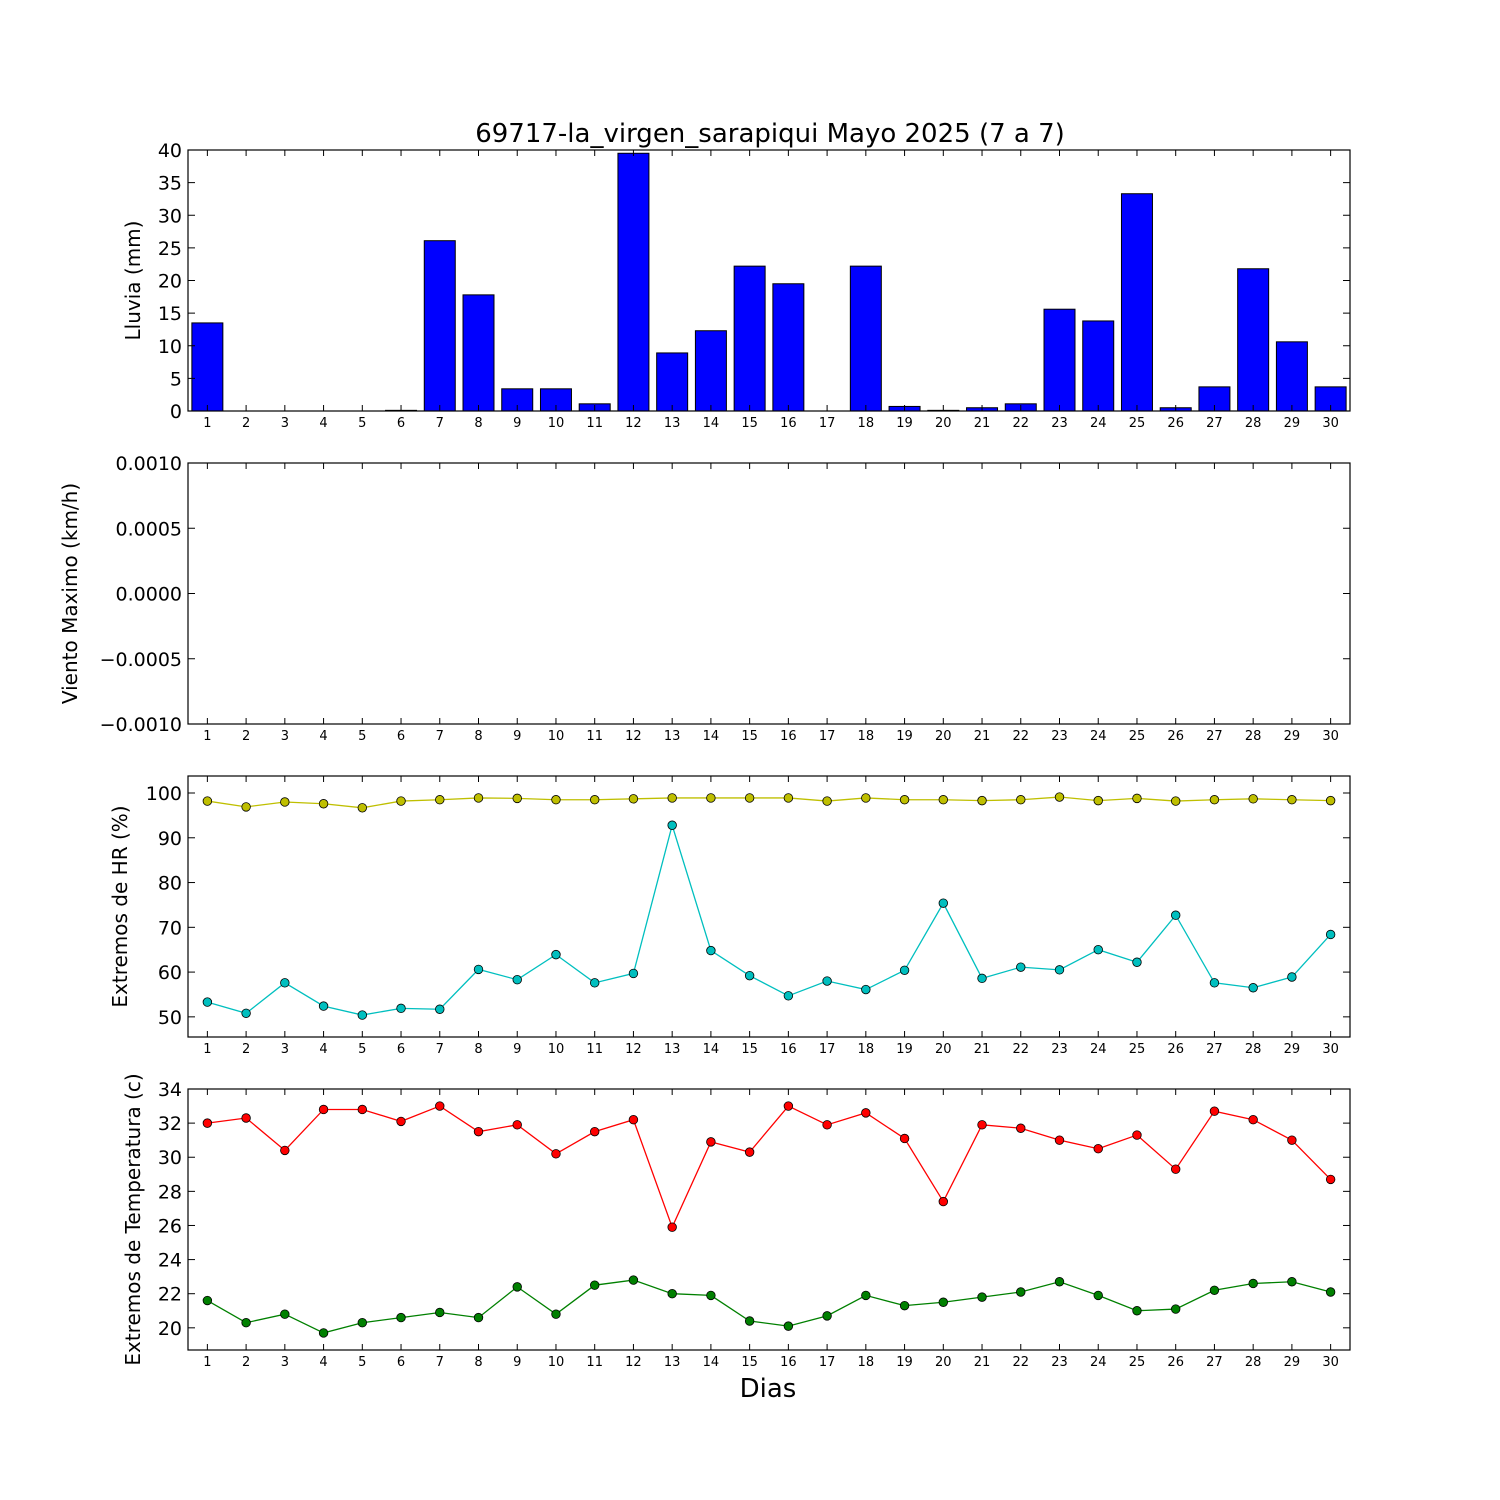  I want to click on y-tick-label: 90, so click(170, 839).